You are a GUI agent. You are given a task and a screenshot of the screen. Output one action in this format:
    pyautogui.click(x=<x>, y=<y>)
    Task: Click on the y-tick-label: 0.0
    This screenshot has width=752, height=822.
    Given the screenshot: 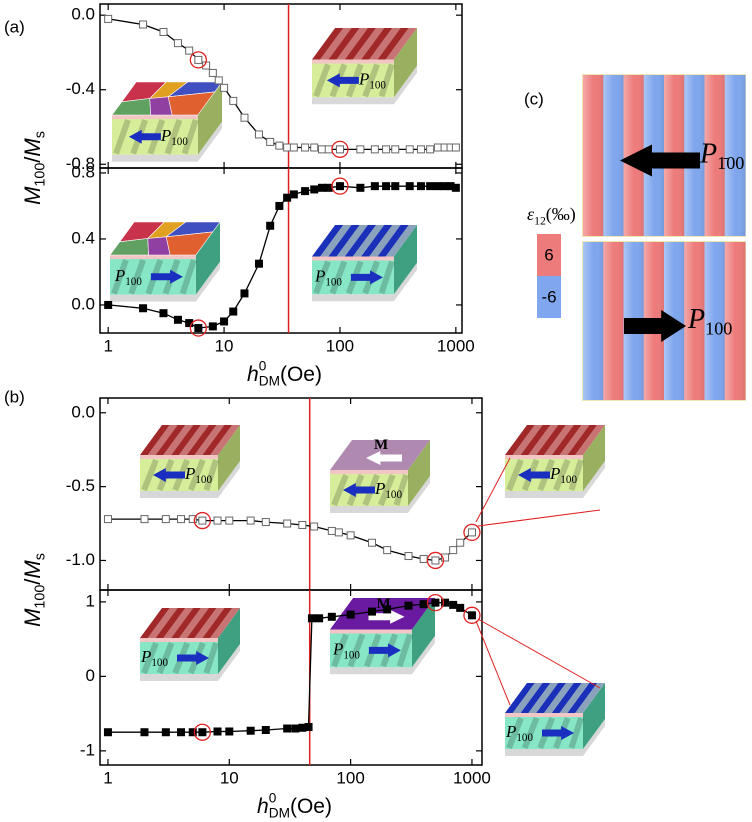 What is the action you would take?
    pyautogui.click(x=83, y=303)
    